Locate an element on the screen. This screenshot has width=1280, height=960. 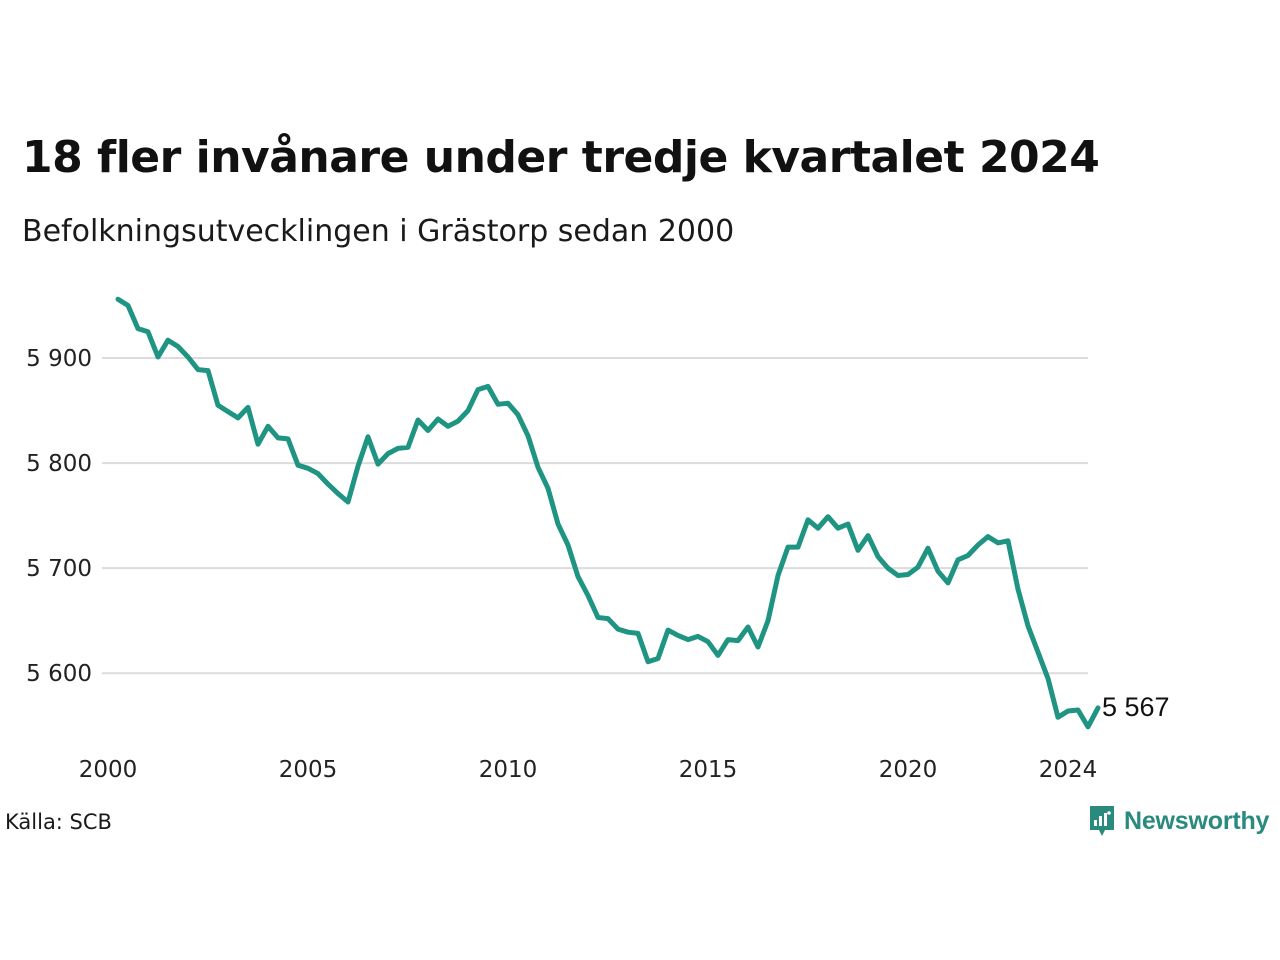
x-axis: 2000 2005 2010 2015 2020 2024 is located at coordinates (588, 770).